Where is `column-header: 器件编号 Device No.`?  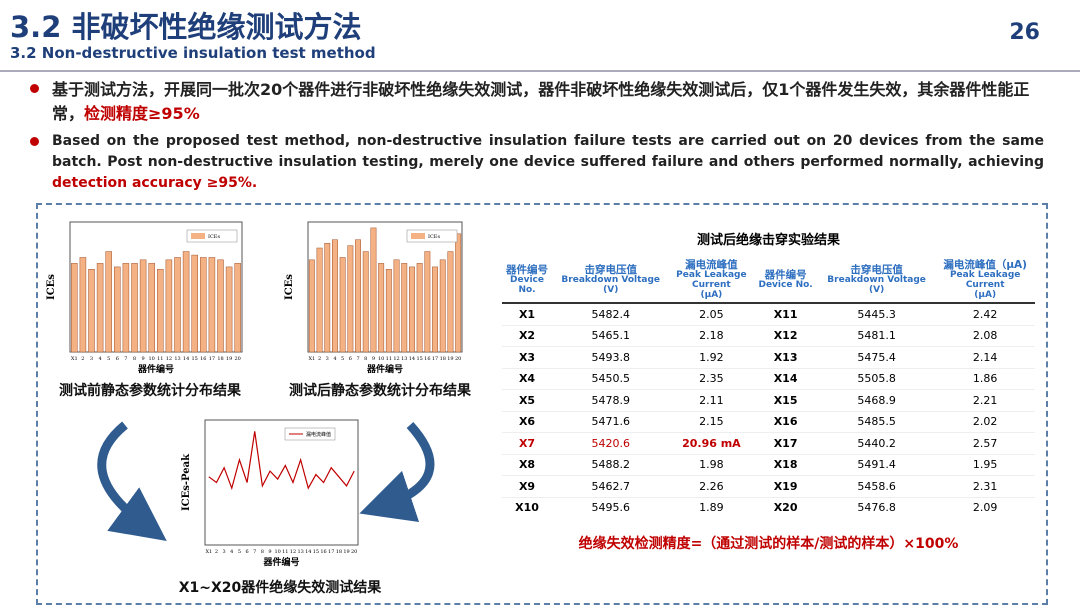
column-header: 器件编号 Device No. is located at coordinates (785, 281).